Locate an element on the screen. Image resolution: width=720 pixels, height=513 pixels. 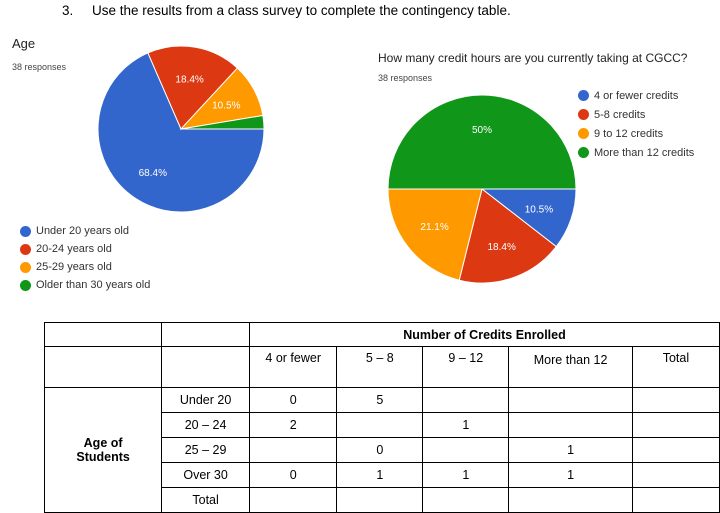
pie-data-label: 21.1% is located at coordinates (434, 227).